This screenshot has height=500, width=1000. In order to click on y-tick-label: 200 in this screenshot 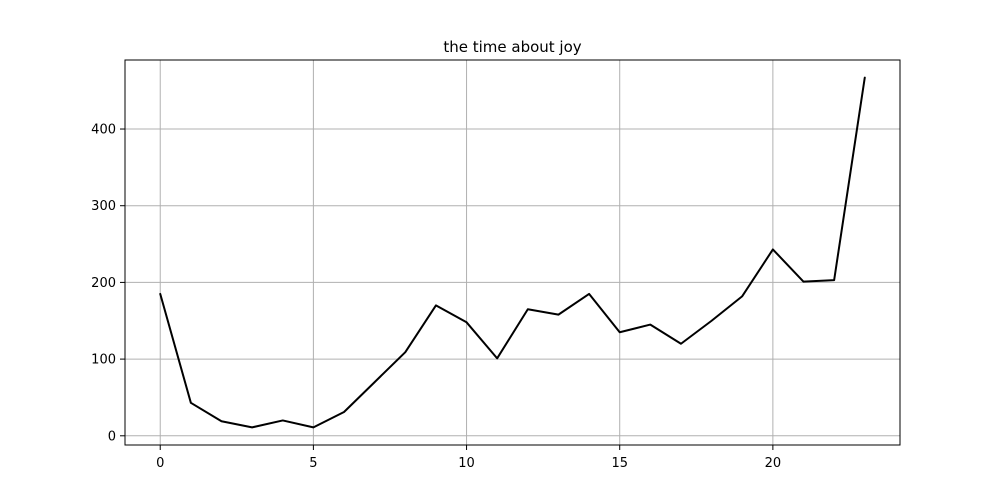, I will do `click(103, 283)`.